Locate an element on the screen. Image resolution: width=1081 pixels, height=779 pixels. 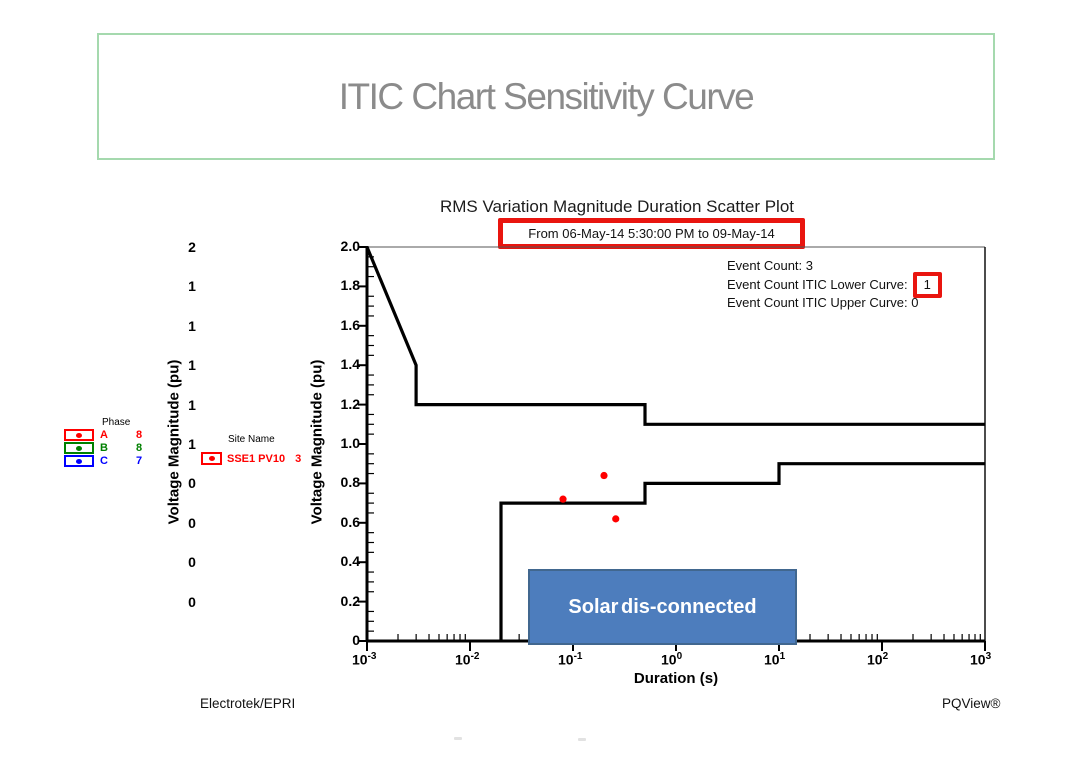
site-legend: Site Name SSE1 PV10 3 is located at coordinates (251, 449).